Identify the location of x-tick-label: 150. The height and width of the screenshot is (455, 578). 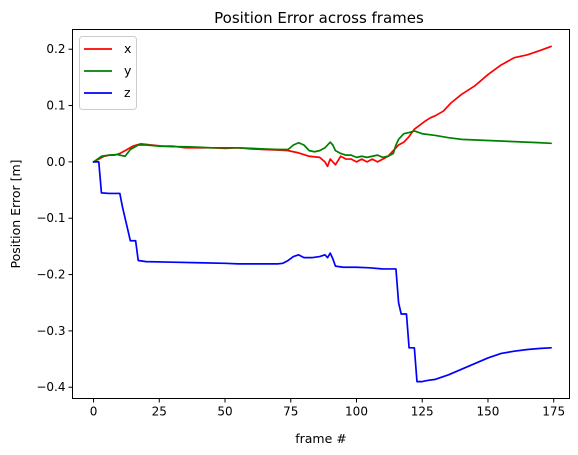
(488, 412).